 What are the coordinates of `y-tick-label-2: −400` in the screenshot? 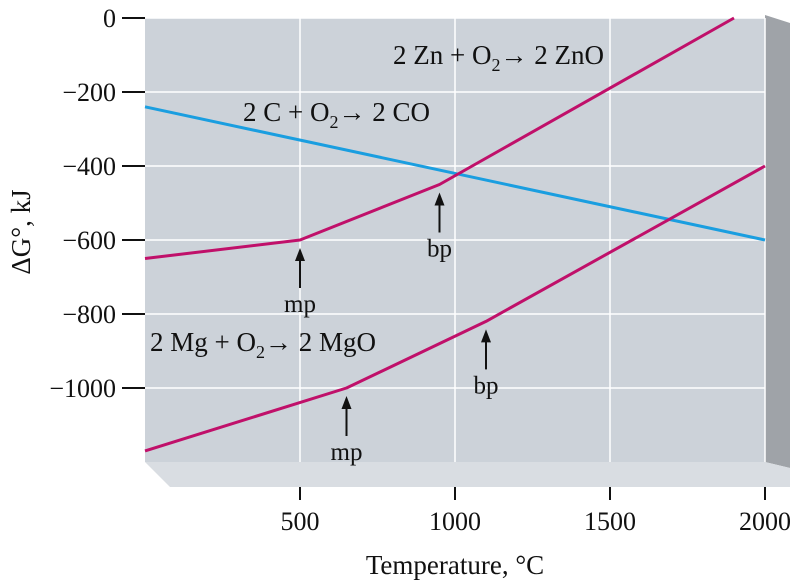 It's located at (89, 166).